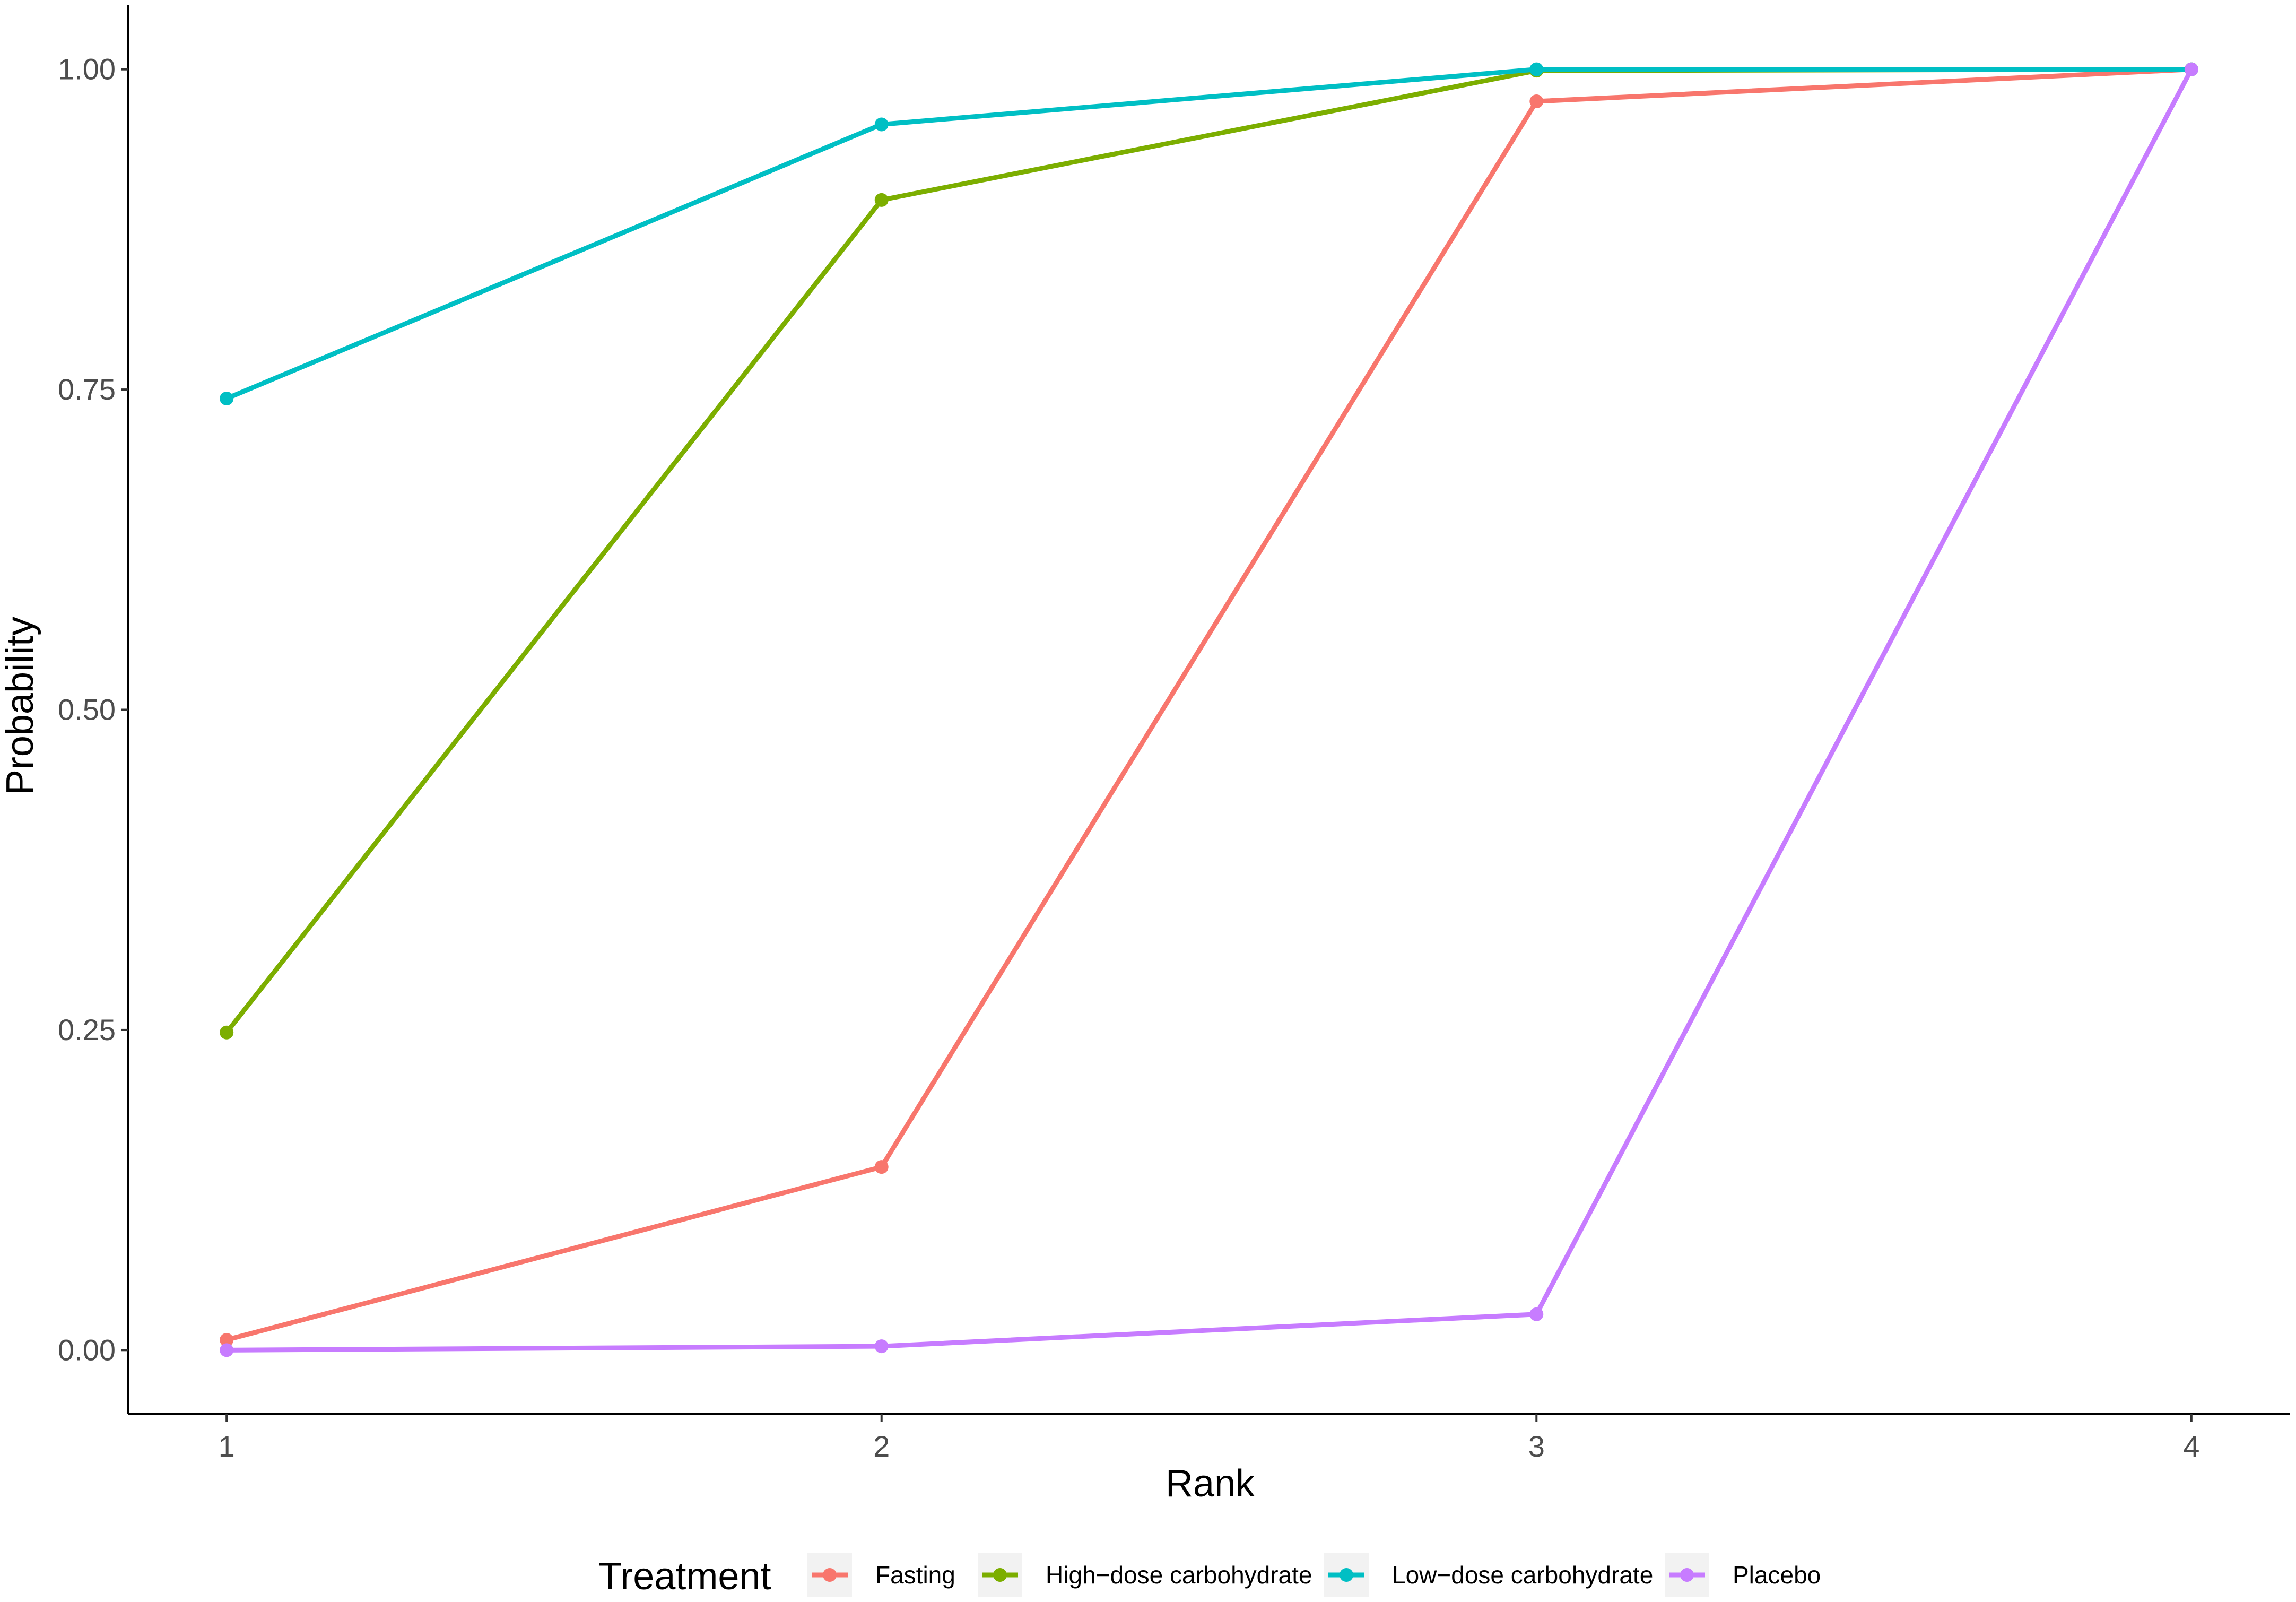 The image size is (2296, 1602). I want to click on y-tick-label: 0.75, so click(87, 389).